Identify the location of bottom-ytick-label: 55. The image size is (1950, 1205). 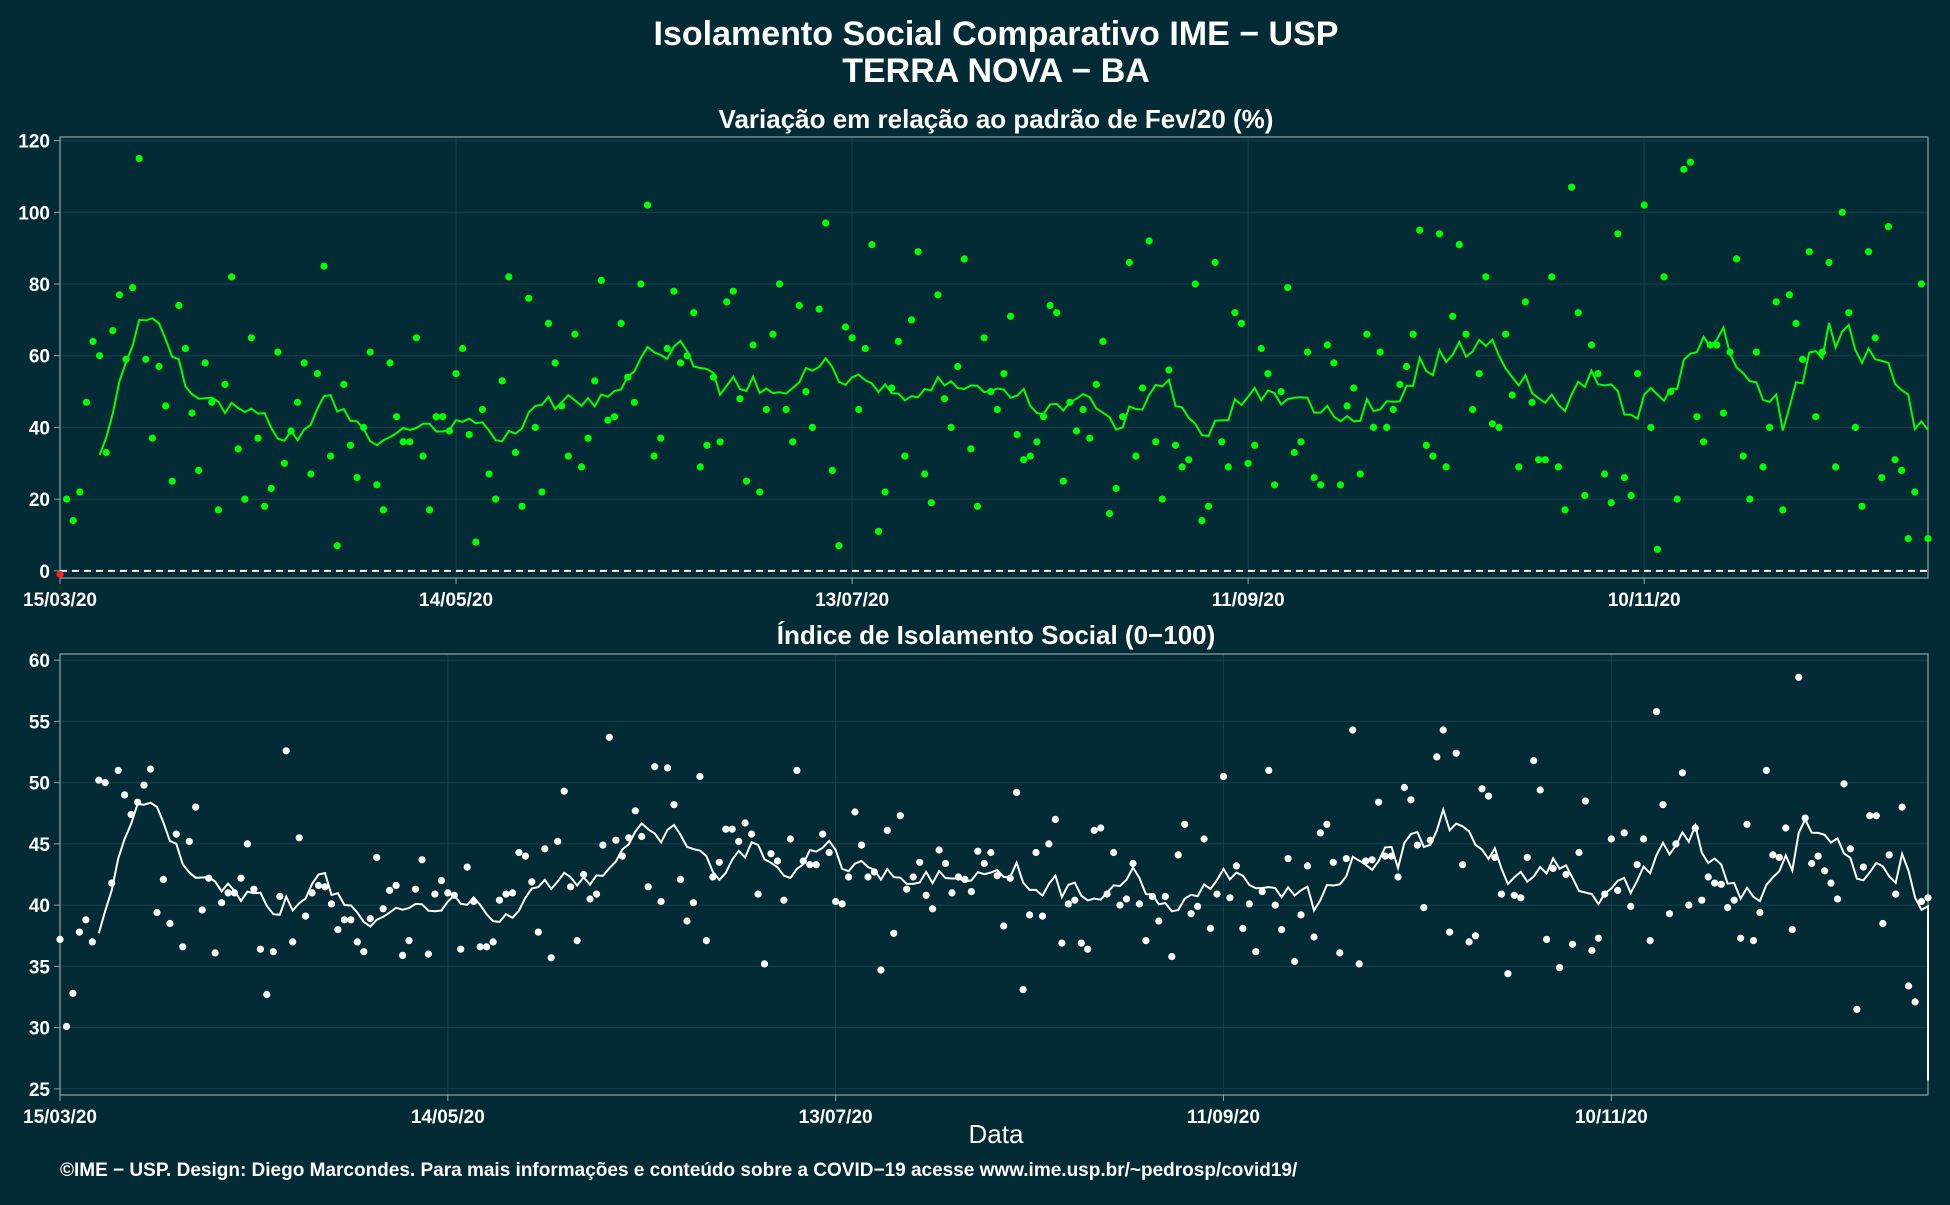
(40, 722).